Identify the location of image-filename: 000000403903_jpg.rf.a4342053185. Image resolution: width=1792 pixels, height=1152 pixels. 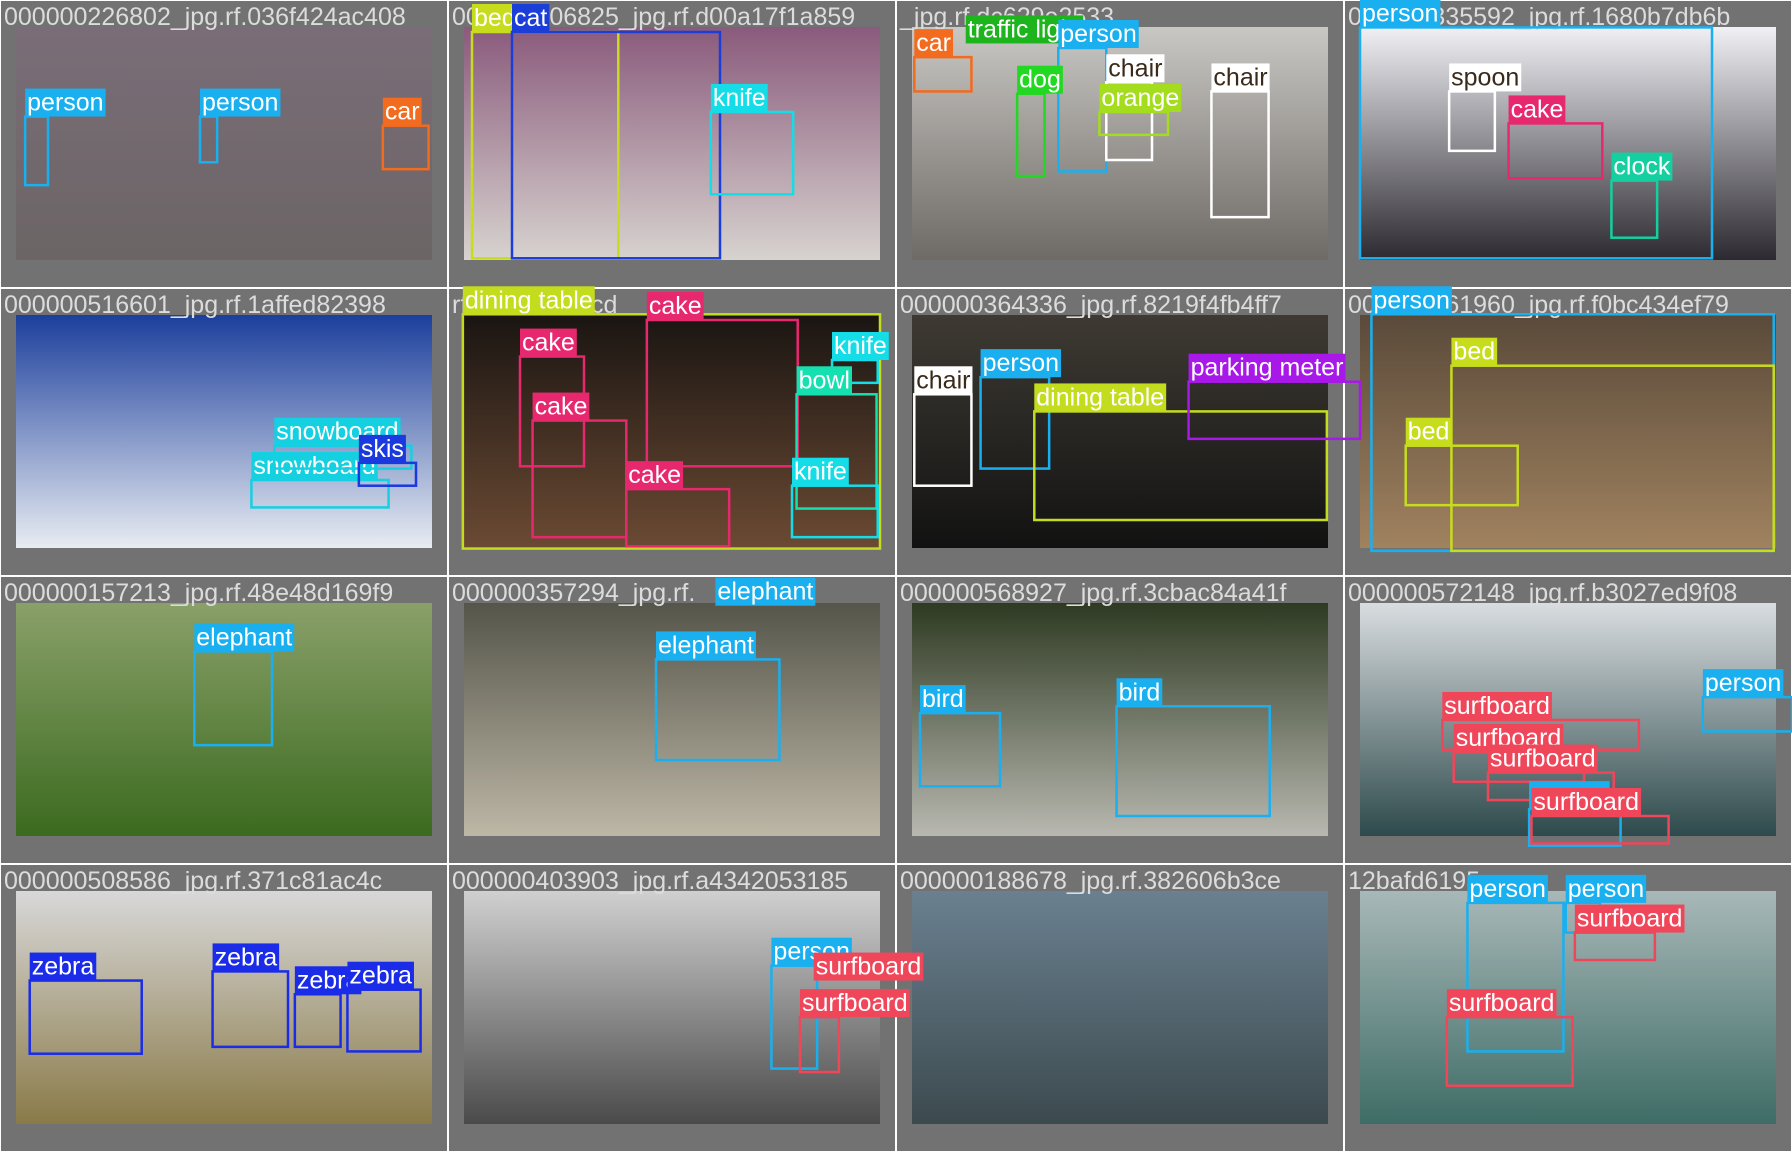
(650, 881).